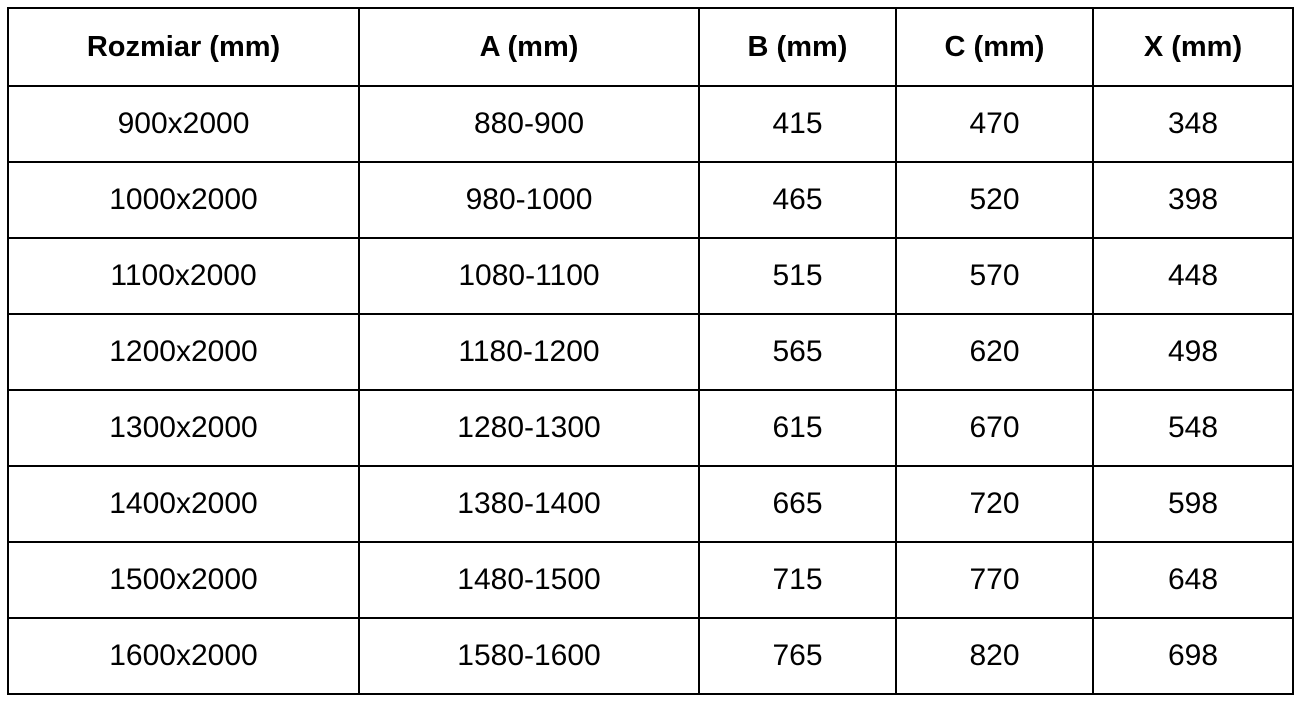  I want to click on table-cell: 665, so click(797, 504).